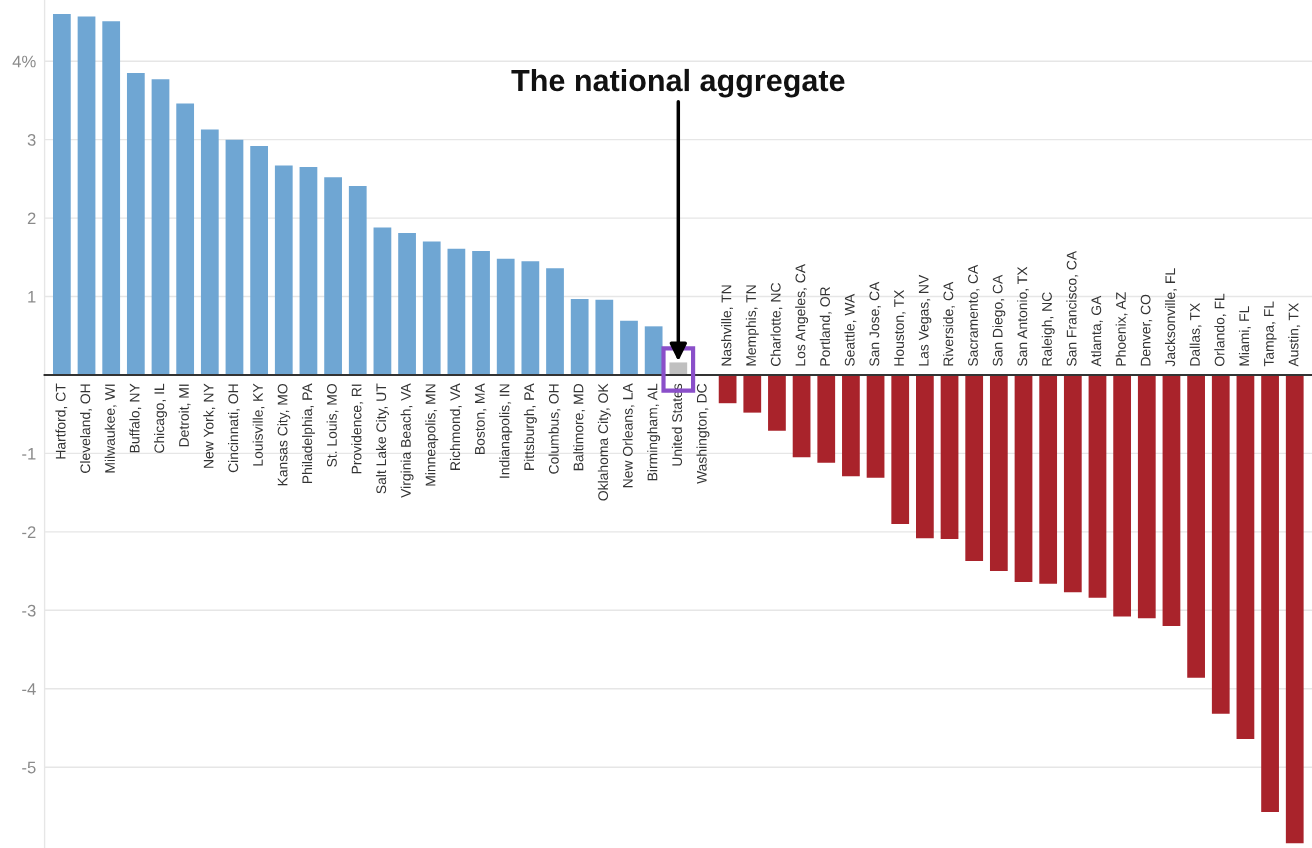  Describe the element at coordinates (604, 442) in the screenshot. I see `x-tick-label: Oklahoma City, OK` at that location.